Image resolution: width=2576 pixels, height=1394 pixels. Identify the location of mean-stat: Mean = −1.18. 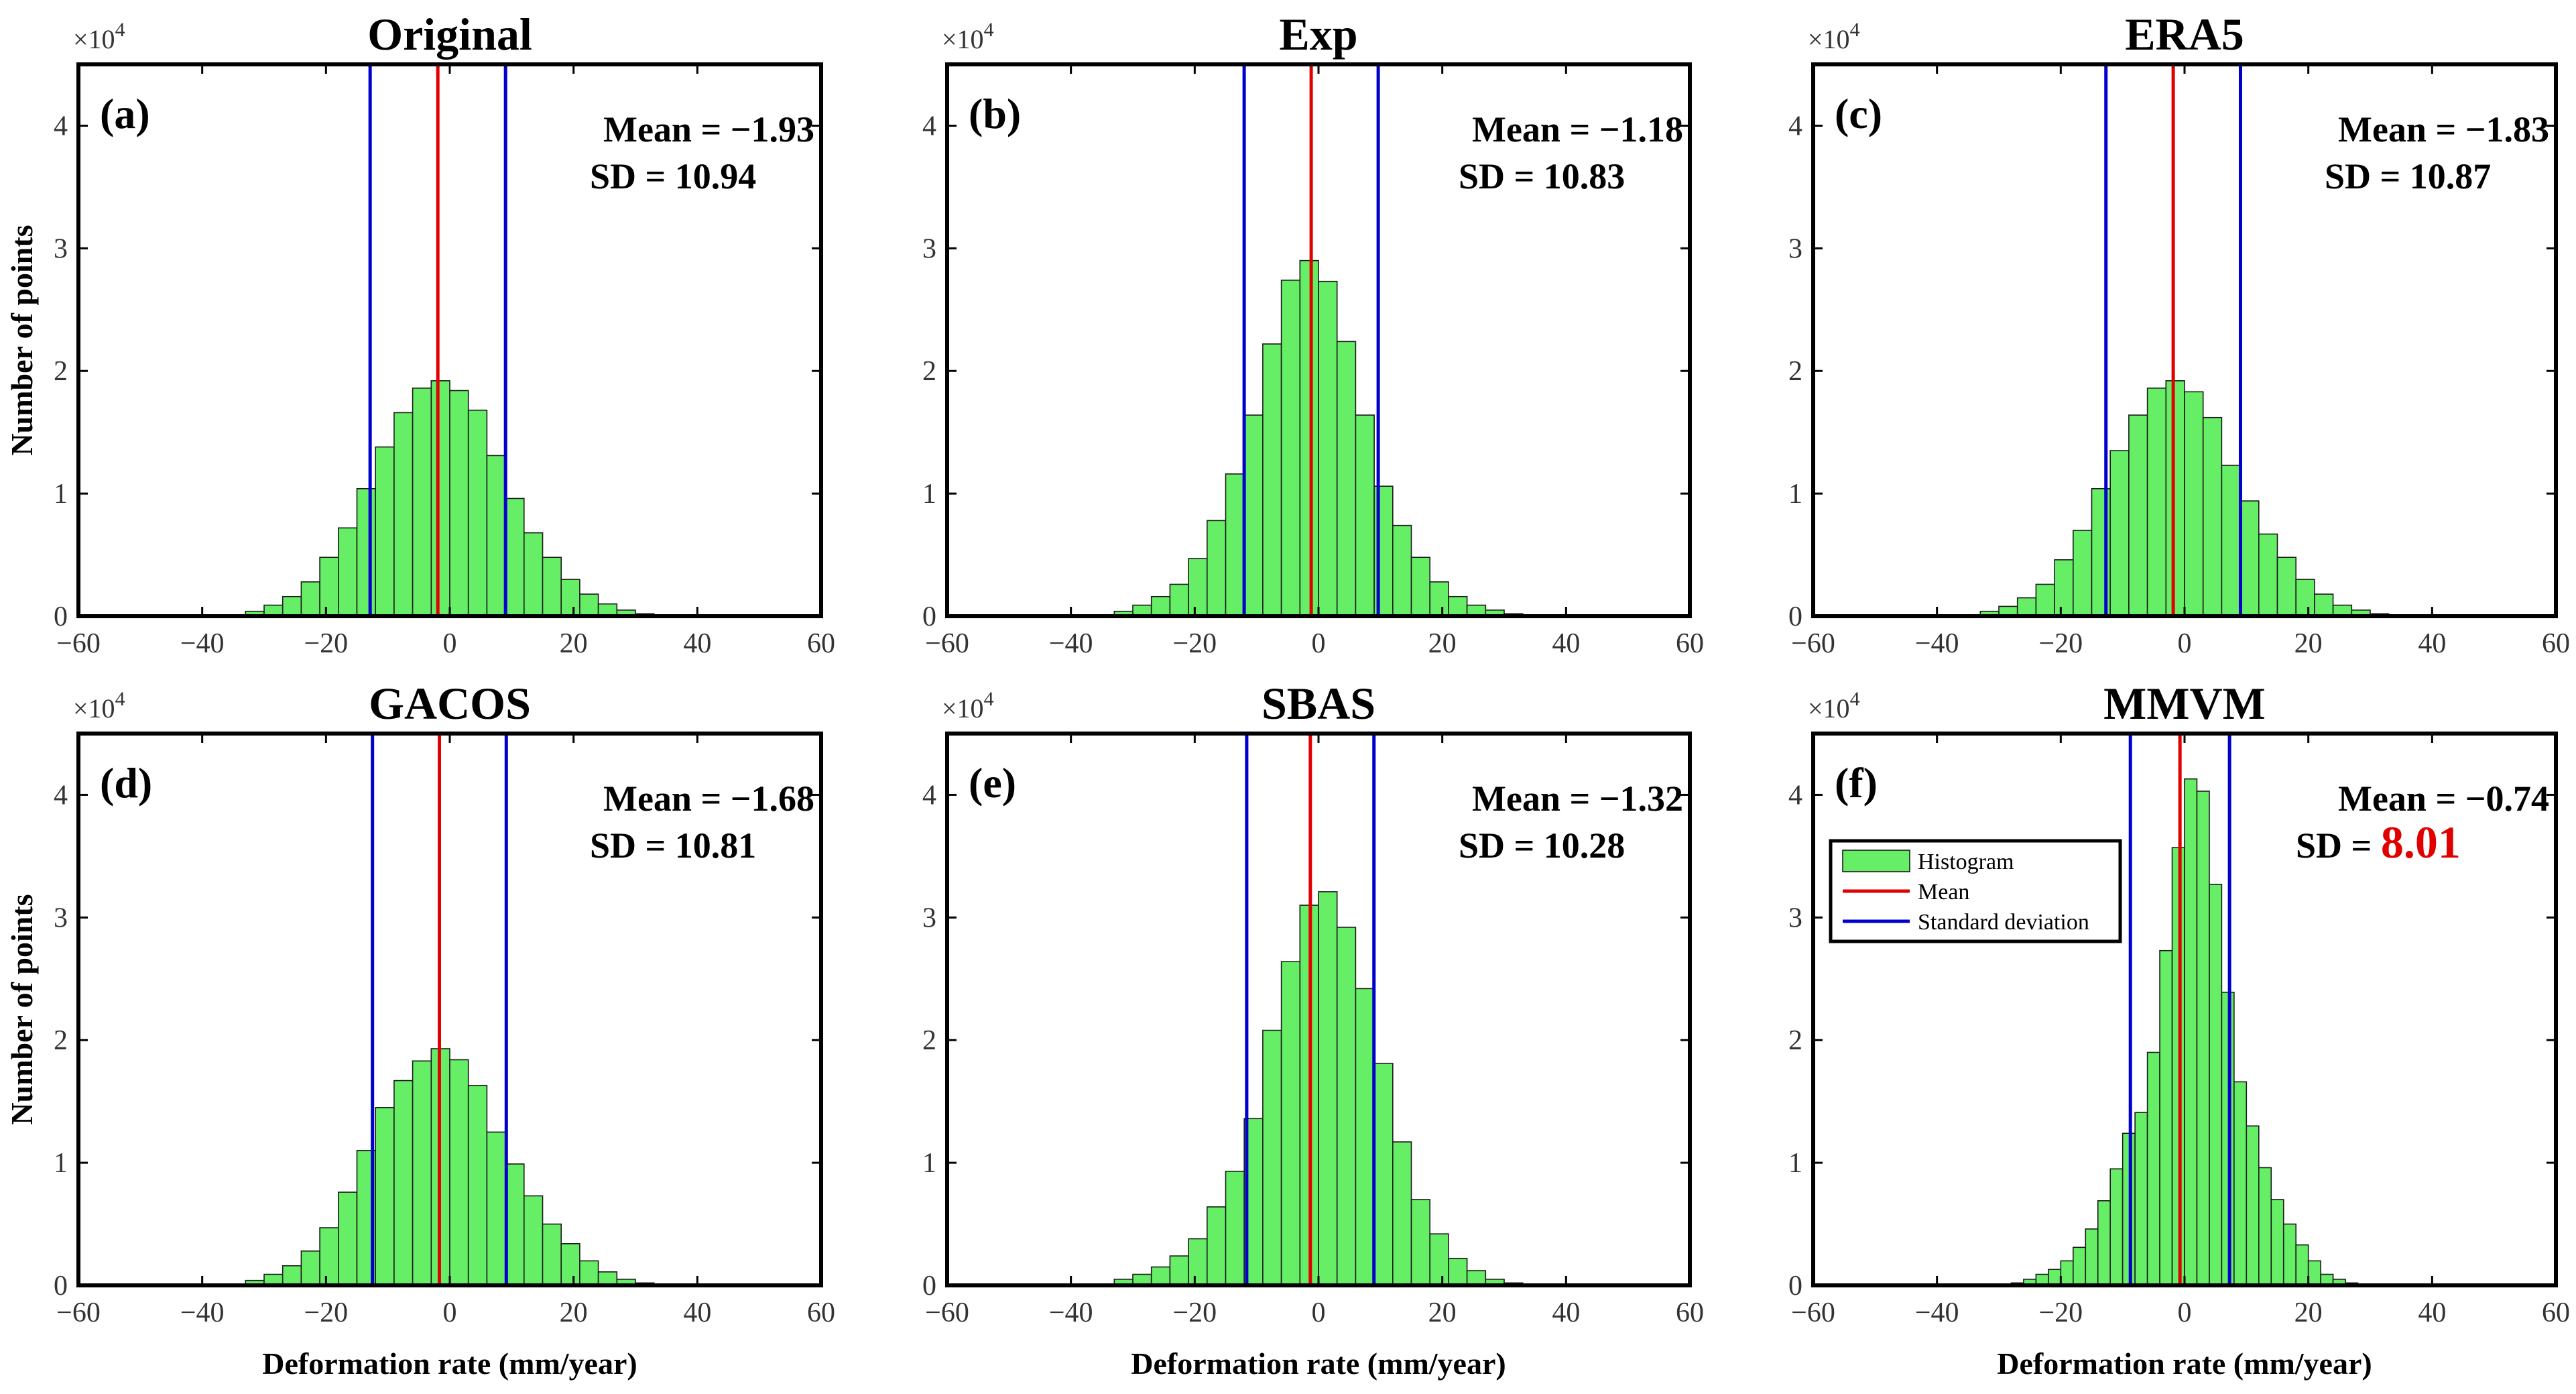
(1578, 129).